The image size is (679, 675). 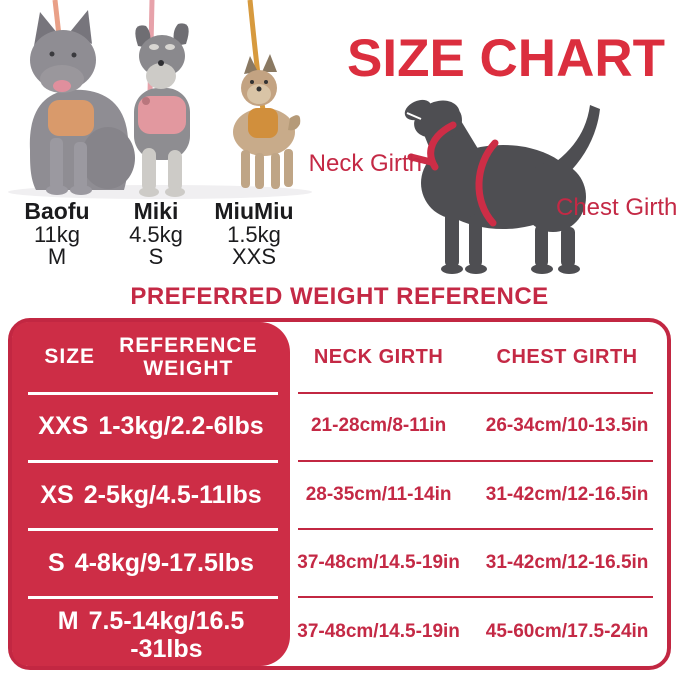 I want to click on table-row: XXS 1-3kg/2.2-6lbs, so click(x=151, y=426).